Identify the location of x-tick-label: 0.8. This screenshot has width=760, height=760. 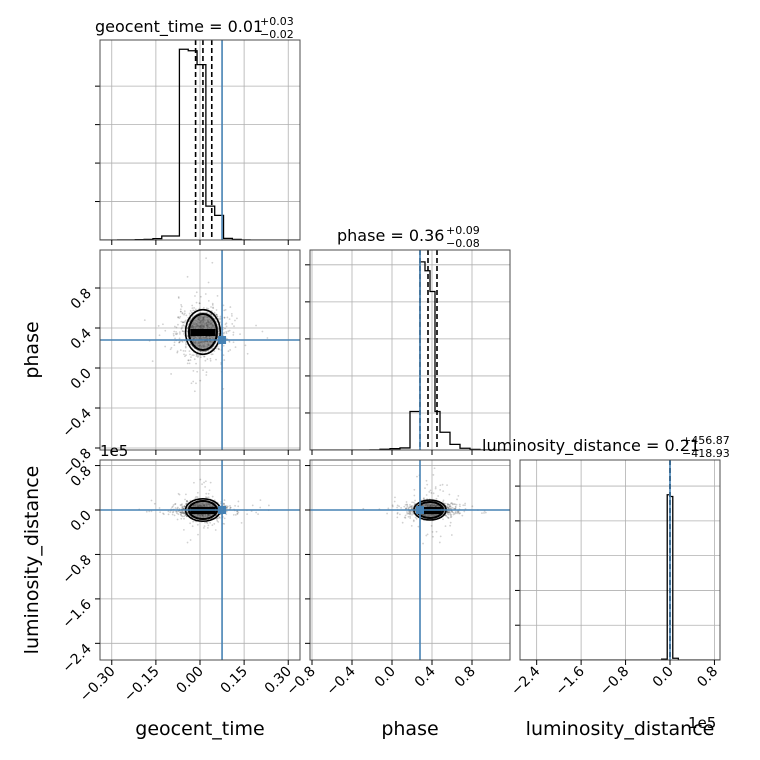
(707, 677).